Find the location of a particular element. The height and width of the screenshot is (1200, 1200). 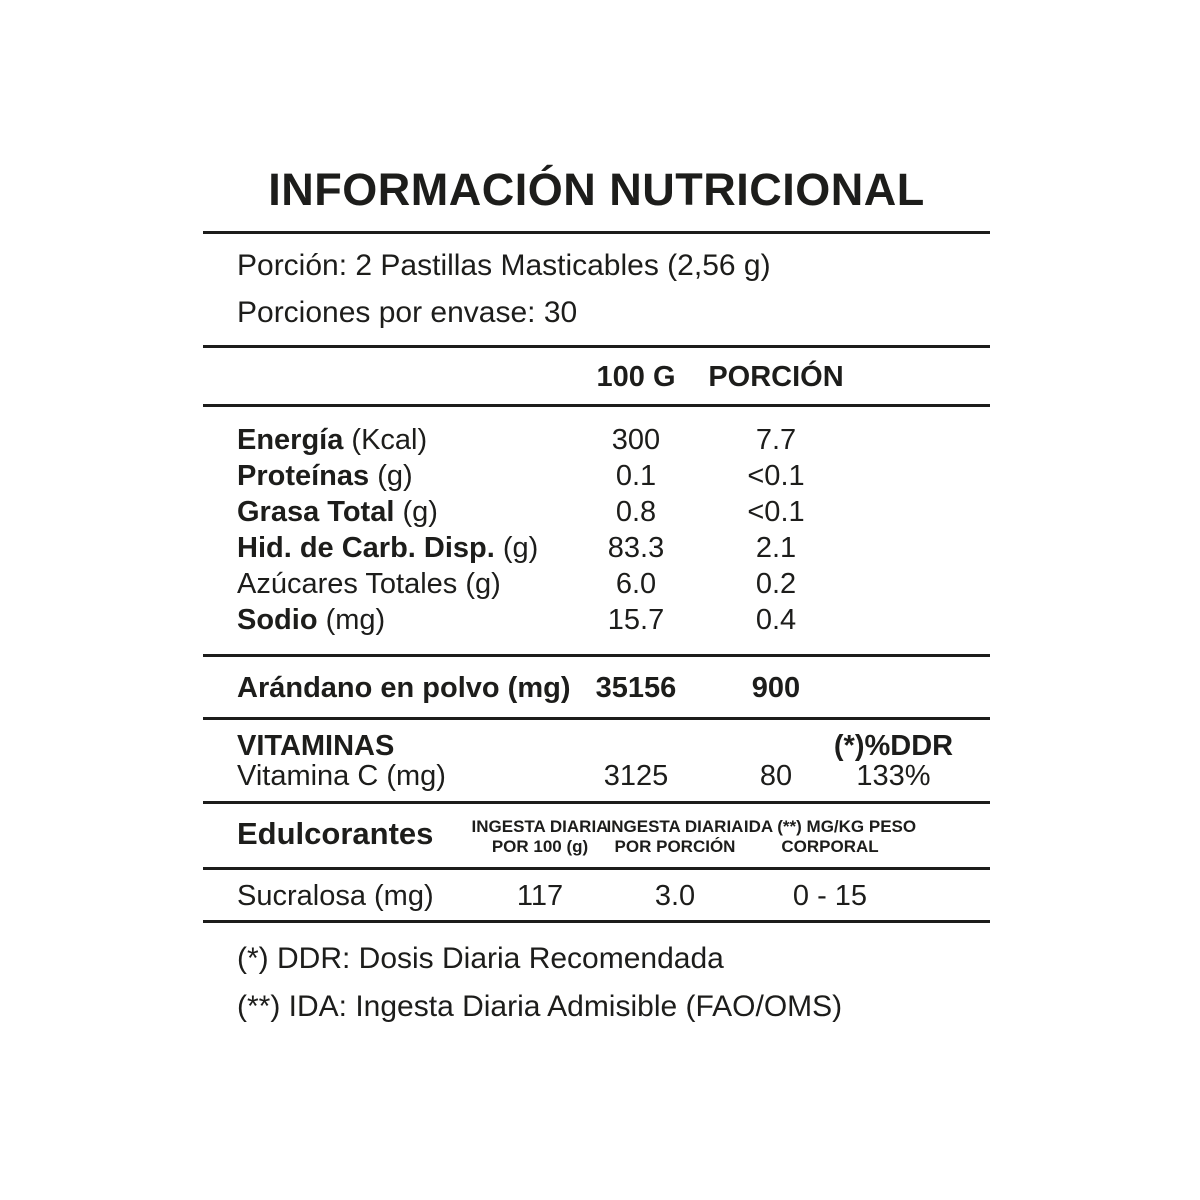

vitamins-header-row: VITAMINAS (*)%DDR is located at coordinates (596, 746).